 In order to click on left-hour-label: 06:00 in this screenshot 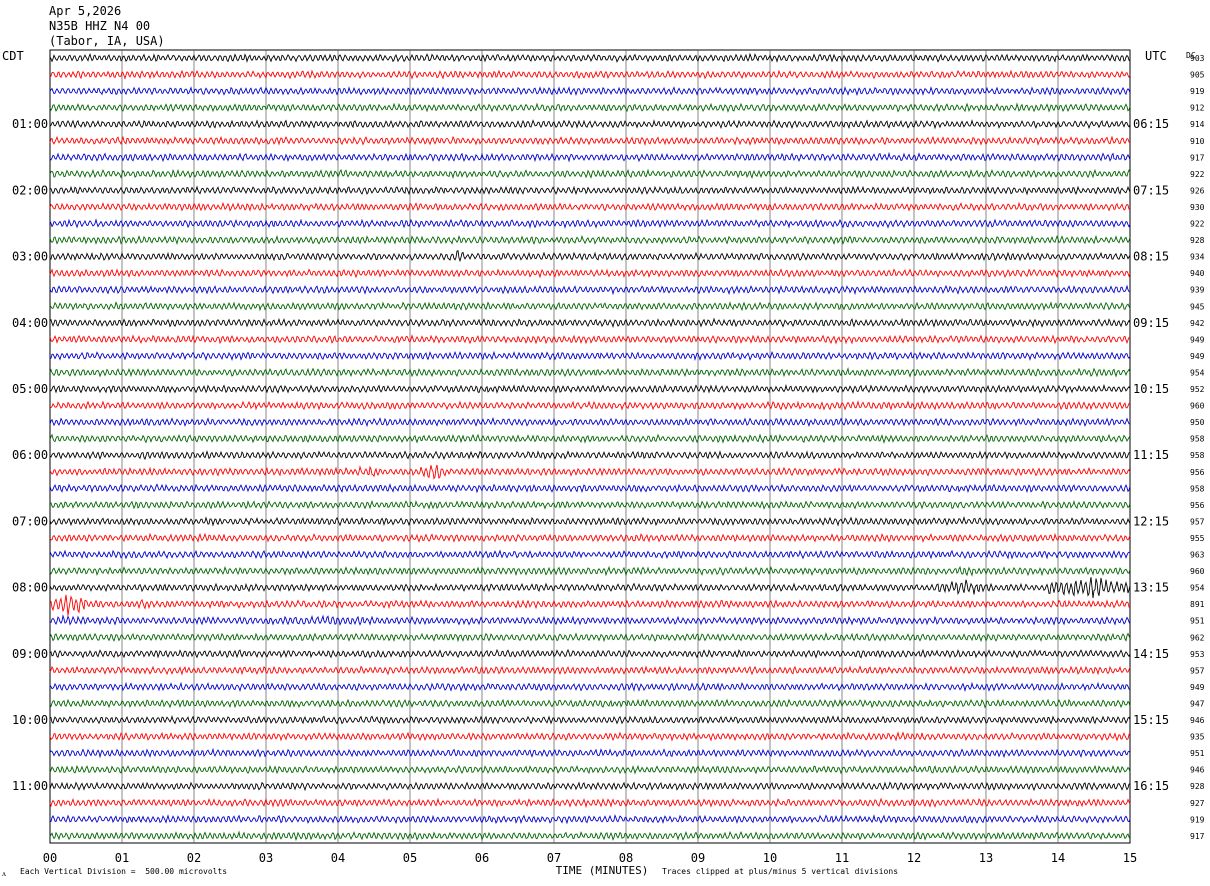, I will do `click(30, 455)`.